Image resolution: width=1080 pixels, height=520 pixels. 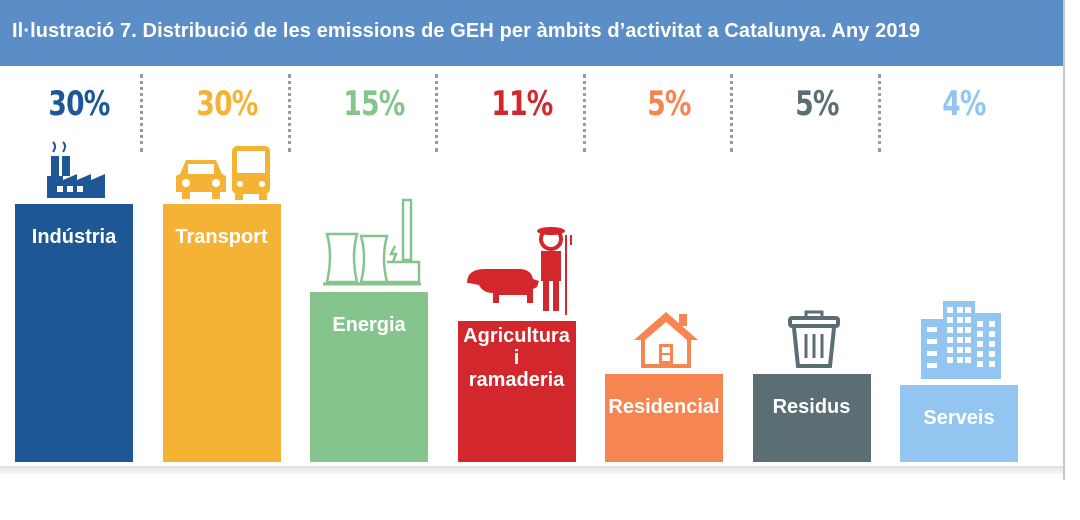 I want to click on bar: Residus, so click(x=811, y=418).